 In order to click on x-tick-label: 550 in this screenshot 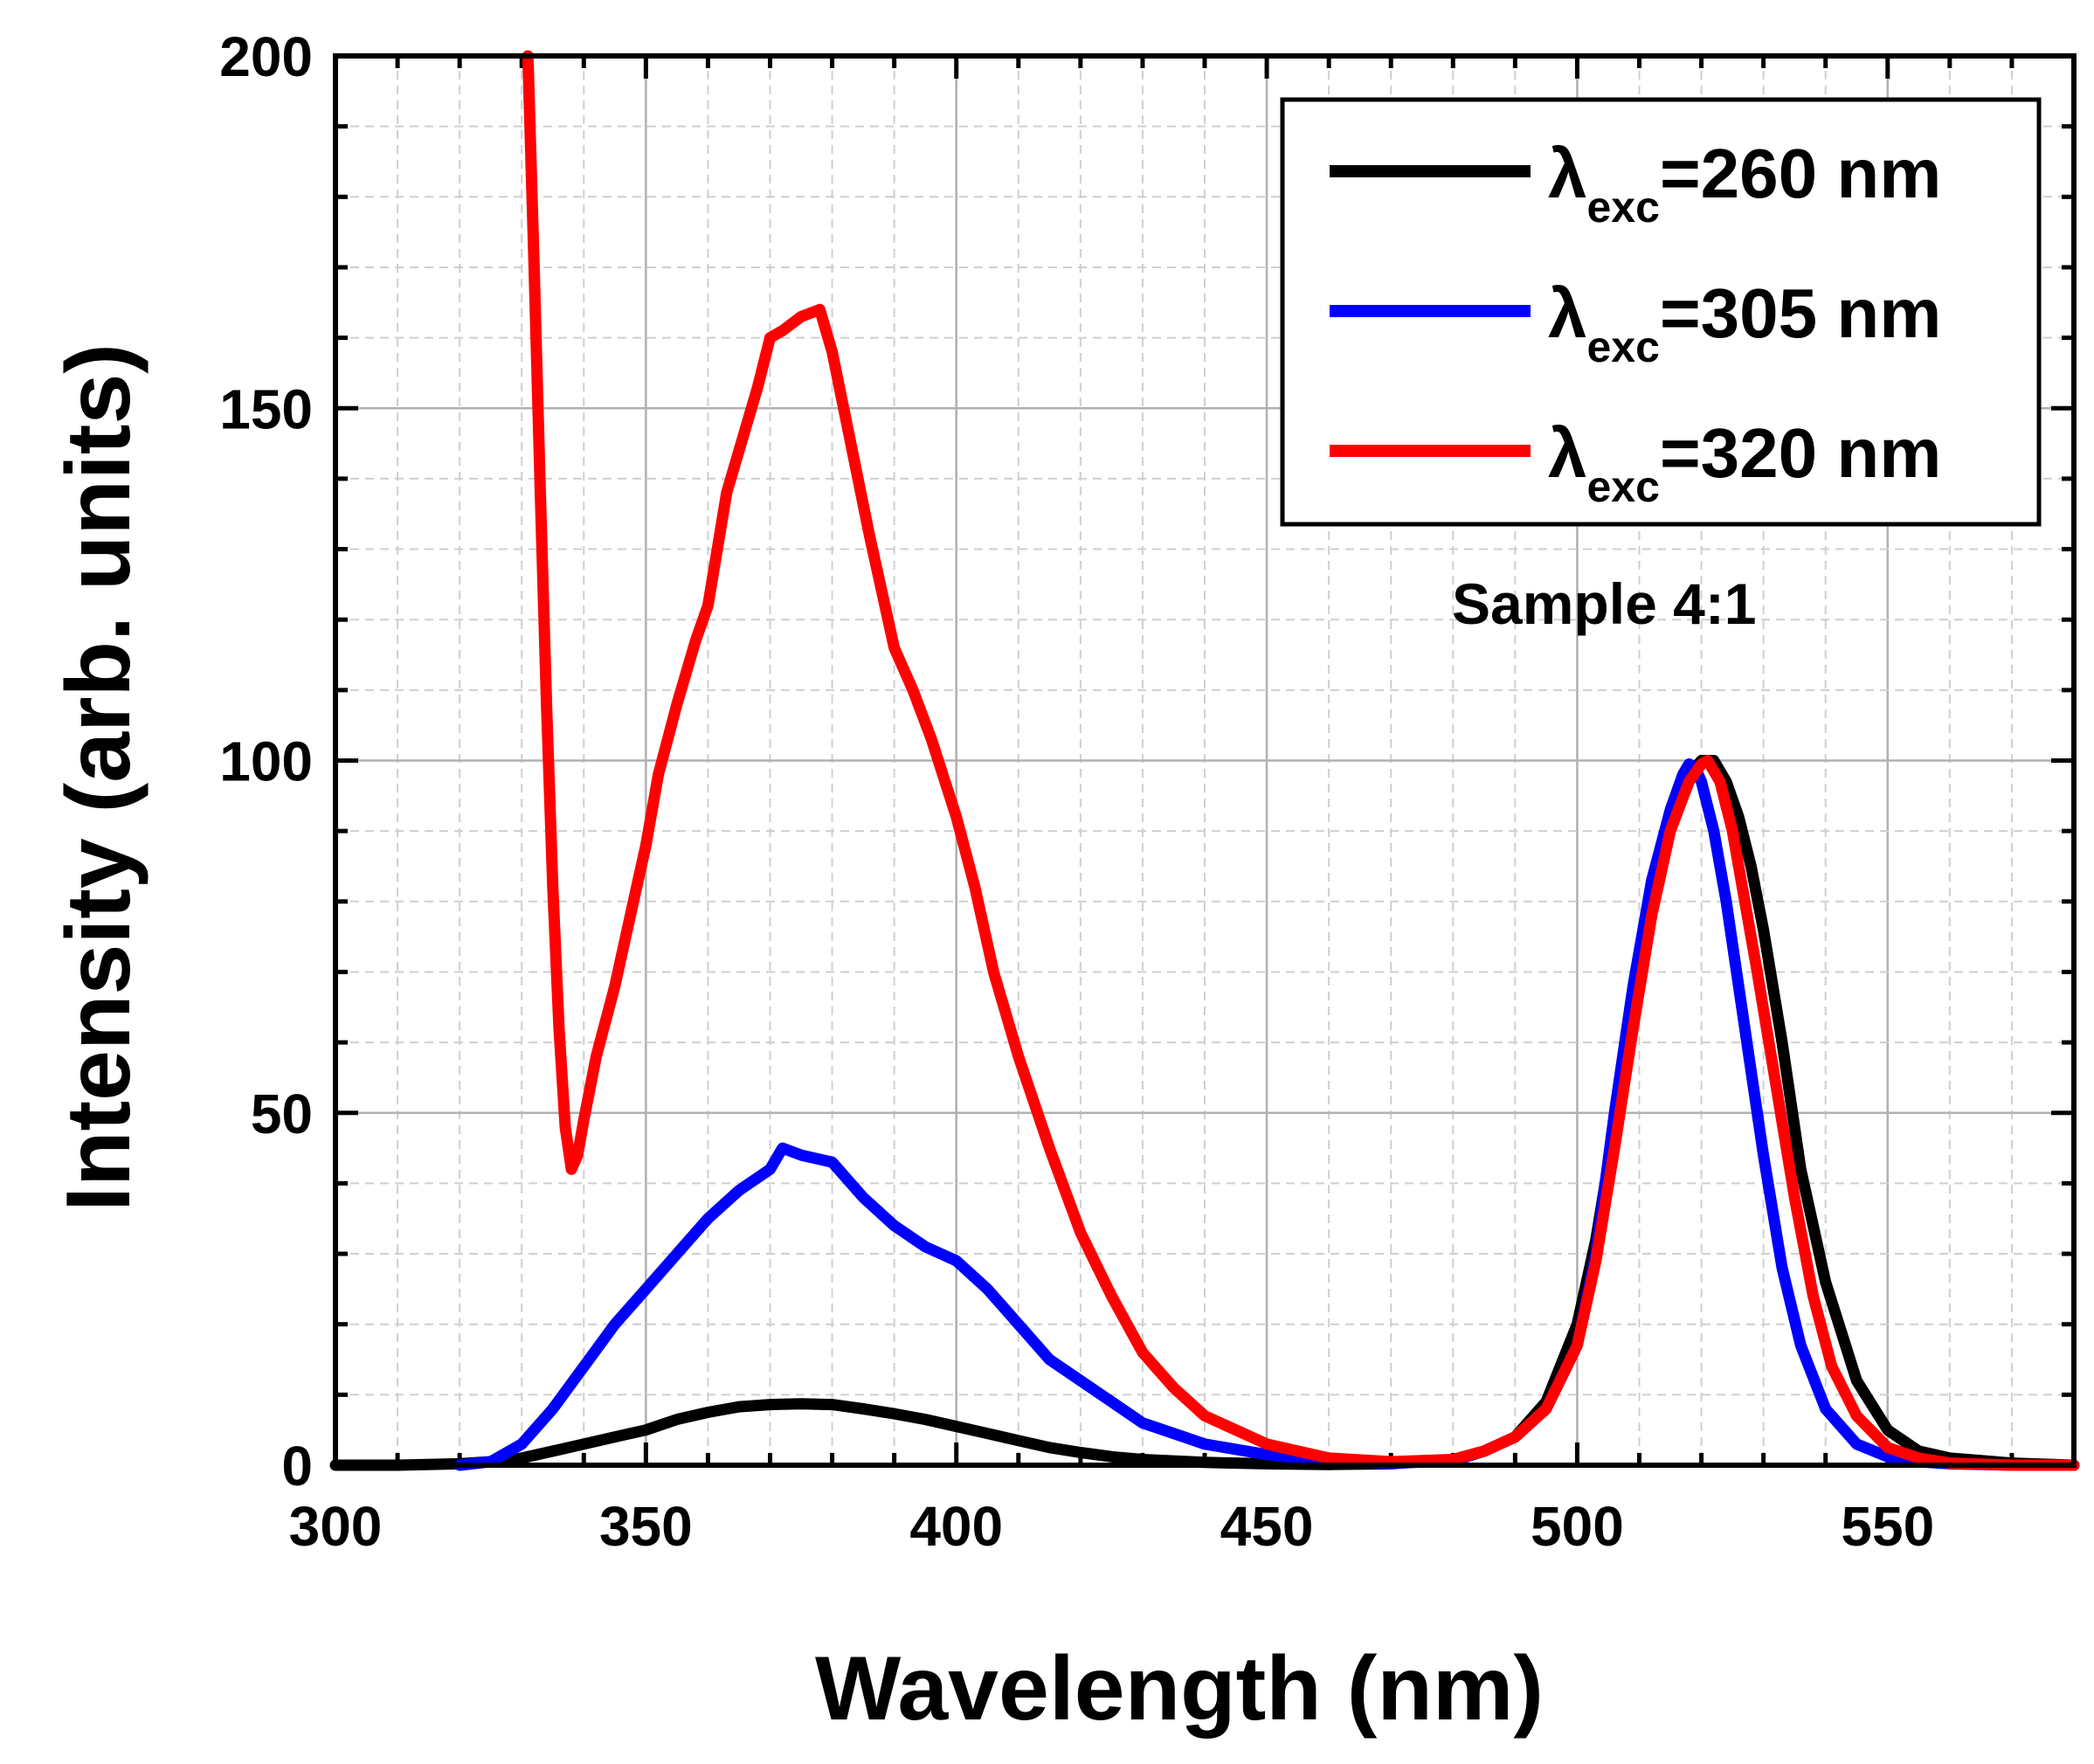, I will do `click(1887, 1526)`.